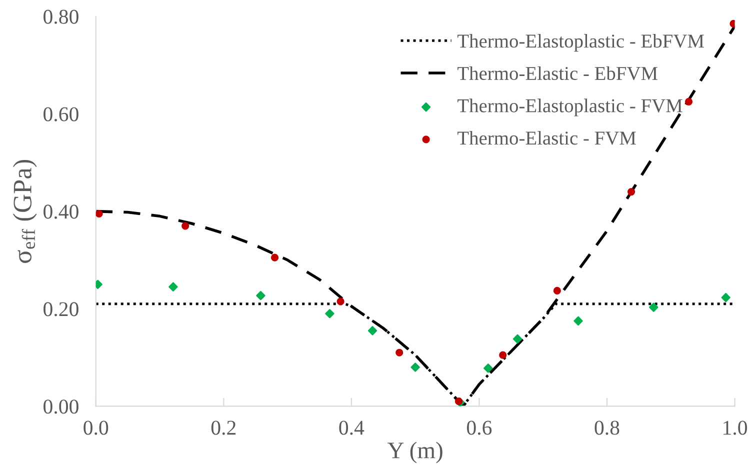 The height and width of the screenshot is (468, 749). Describe the element at coordinates (607, 427) in the screenshot. I see `x-tick-label: 0.8` at that location.